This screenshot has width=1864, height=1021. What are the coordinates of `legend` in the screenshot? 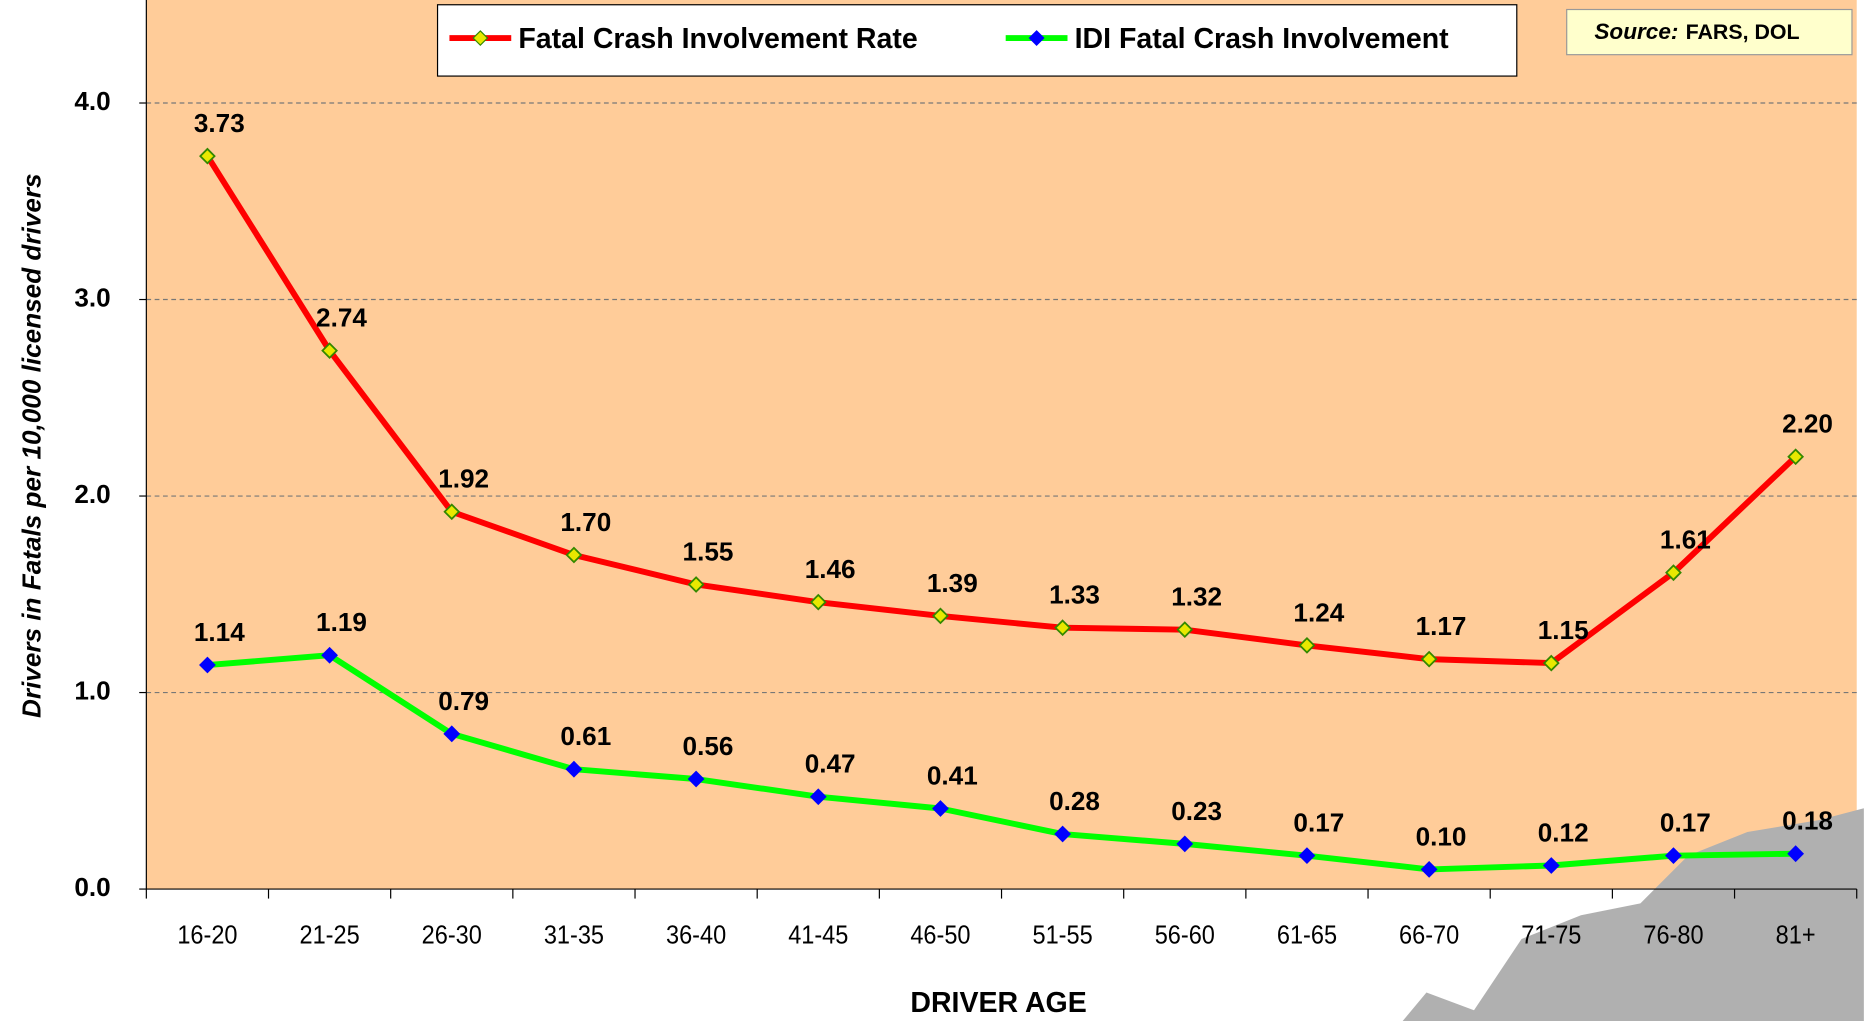 It's located at (977, 40).